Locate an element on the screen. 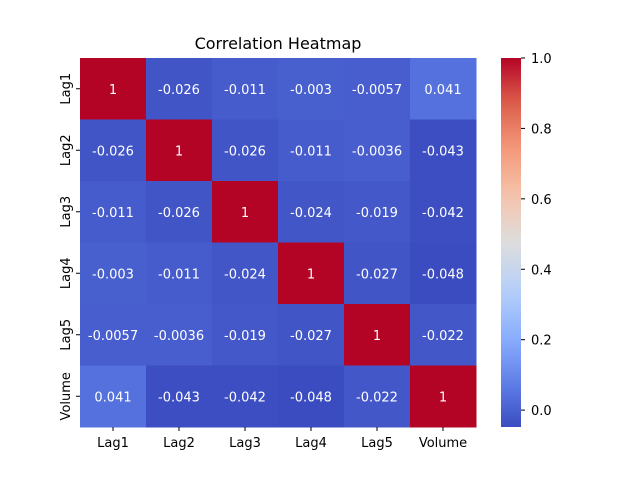 This screenshot has width=640, height=480. x-tick-label: Lag2 is located at coordinates (179, 443).